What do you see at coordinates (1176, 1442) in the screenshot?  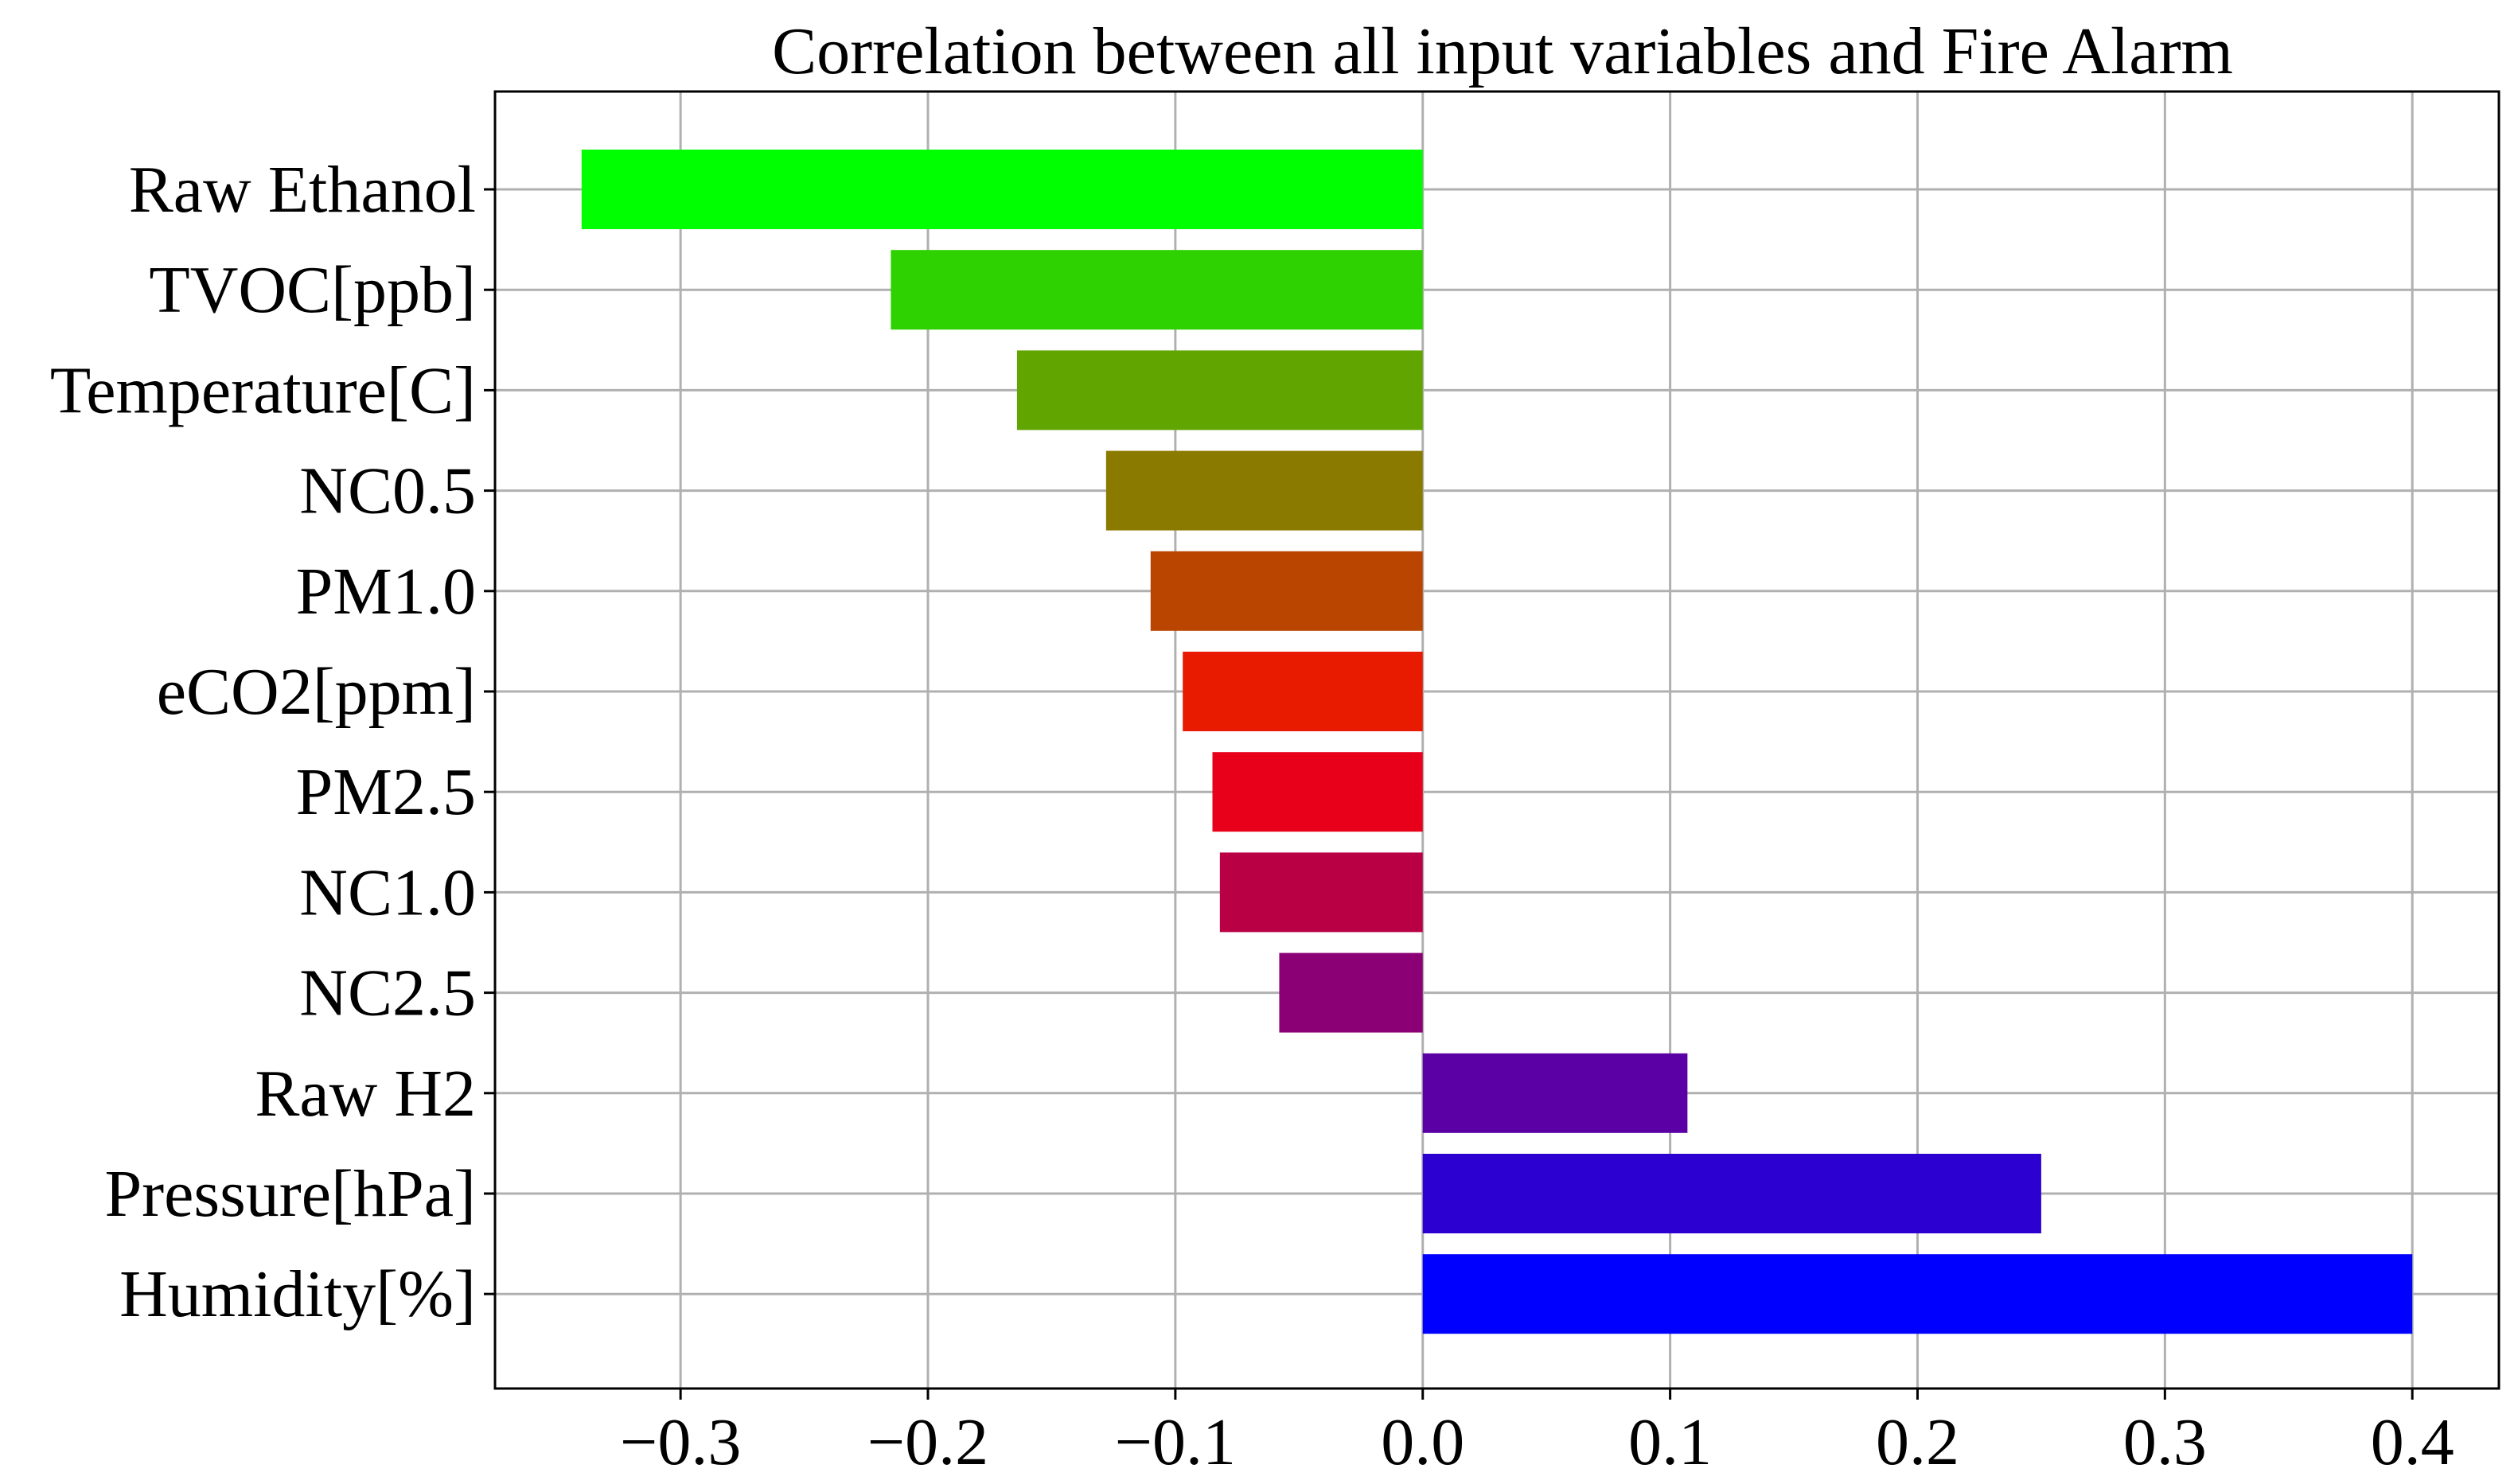 I see `x-tick-label: −0.1` at bounding box center [1176, 1442].